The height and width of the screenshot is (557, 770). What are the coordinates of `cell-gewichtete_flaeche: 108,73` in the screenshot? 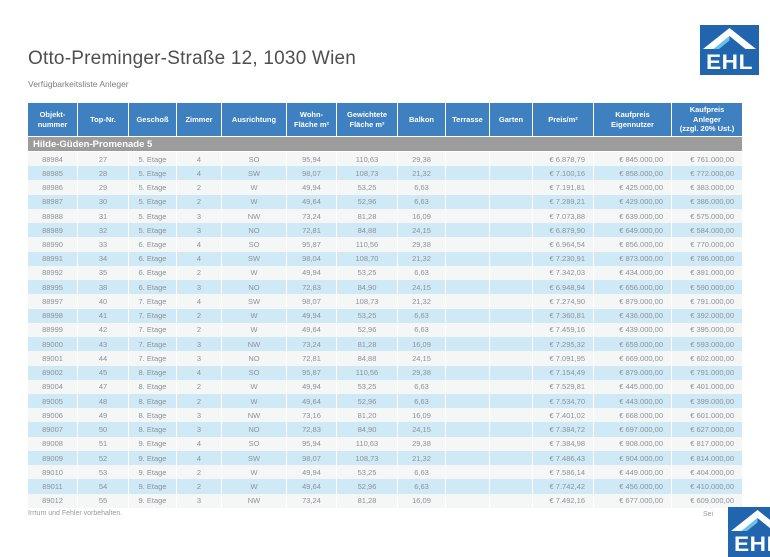 It's located at (367, 301).